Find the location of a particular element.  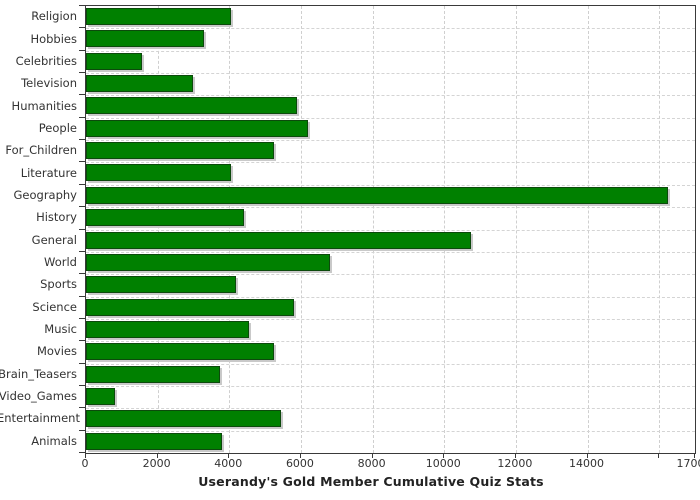

x-axis-label: 14000 is located at coordinates (587, 463).